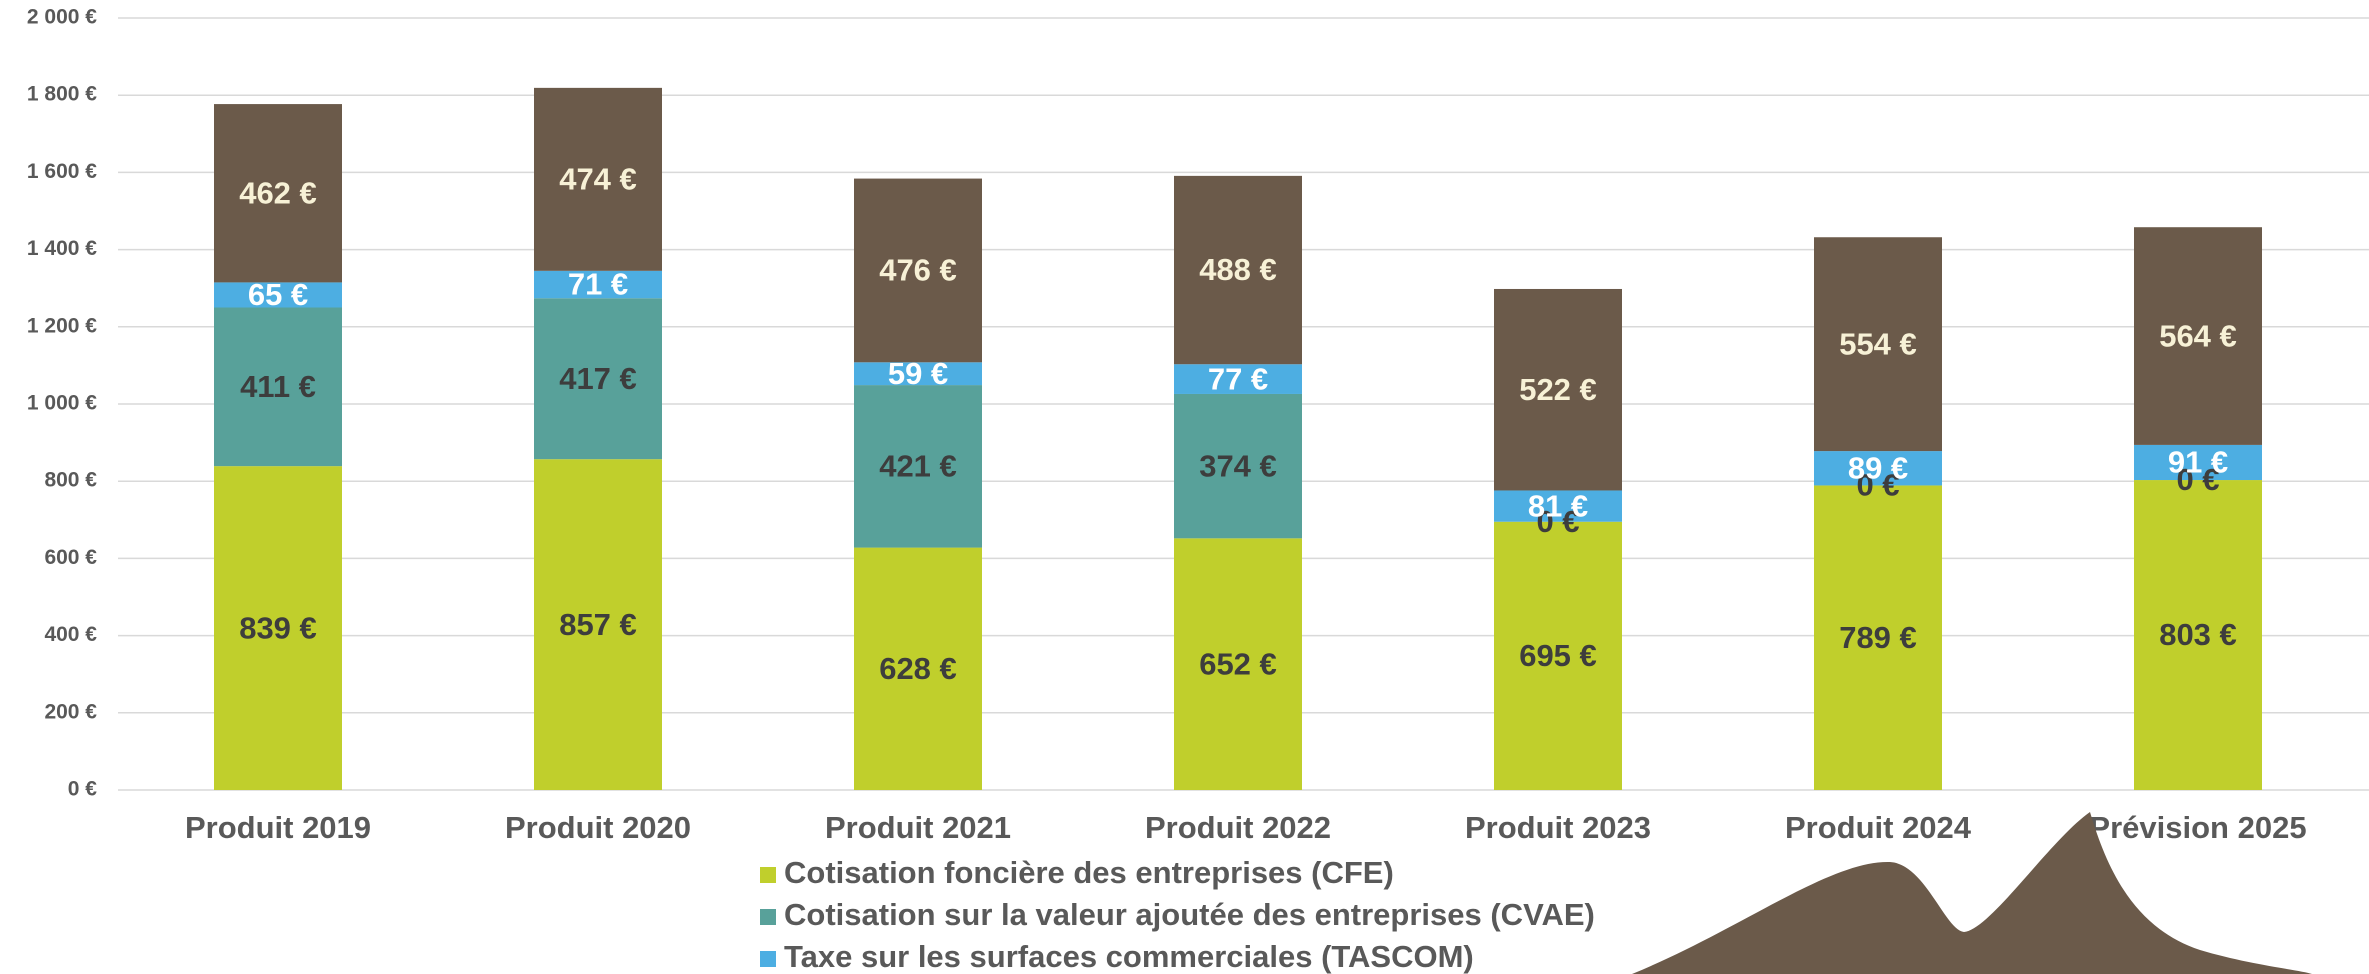 Image resolution: width=2369 pixels, height=974 pixels. Describe the element at coordinates (62, 403) in the screenshot. I see `y-tick-label: 1 000 €` at that location.